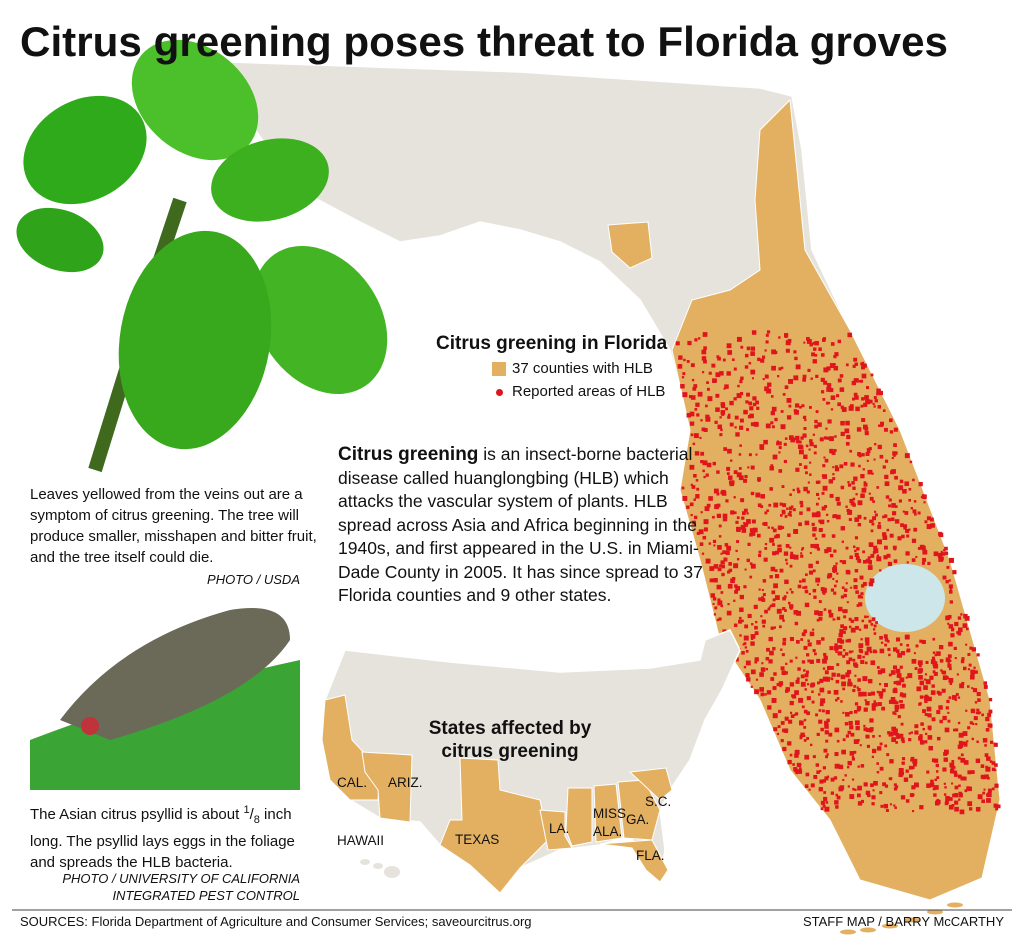 The width and height of the screenshot is (1024, 946). I want to click on state-label: ALA., so click(608, 831).